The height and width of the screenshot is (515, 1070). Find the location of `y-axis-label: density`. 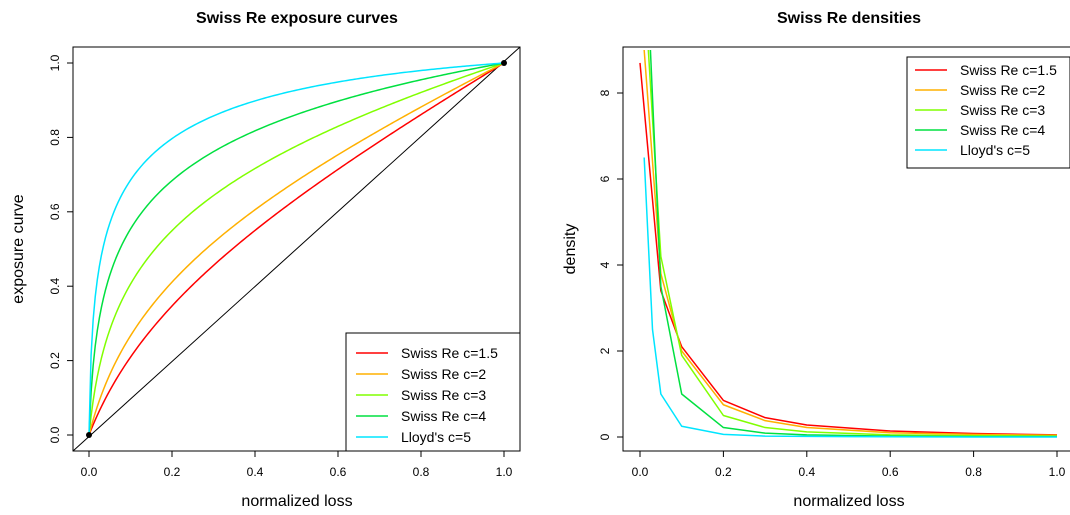

y-axis-label: density is located at coordinates (570, 249).